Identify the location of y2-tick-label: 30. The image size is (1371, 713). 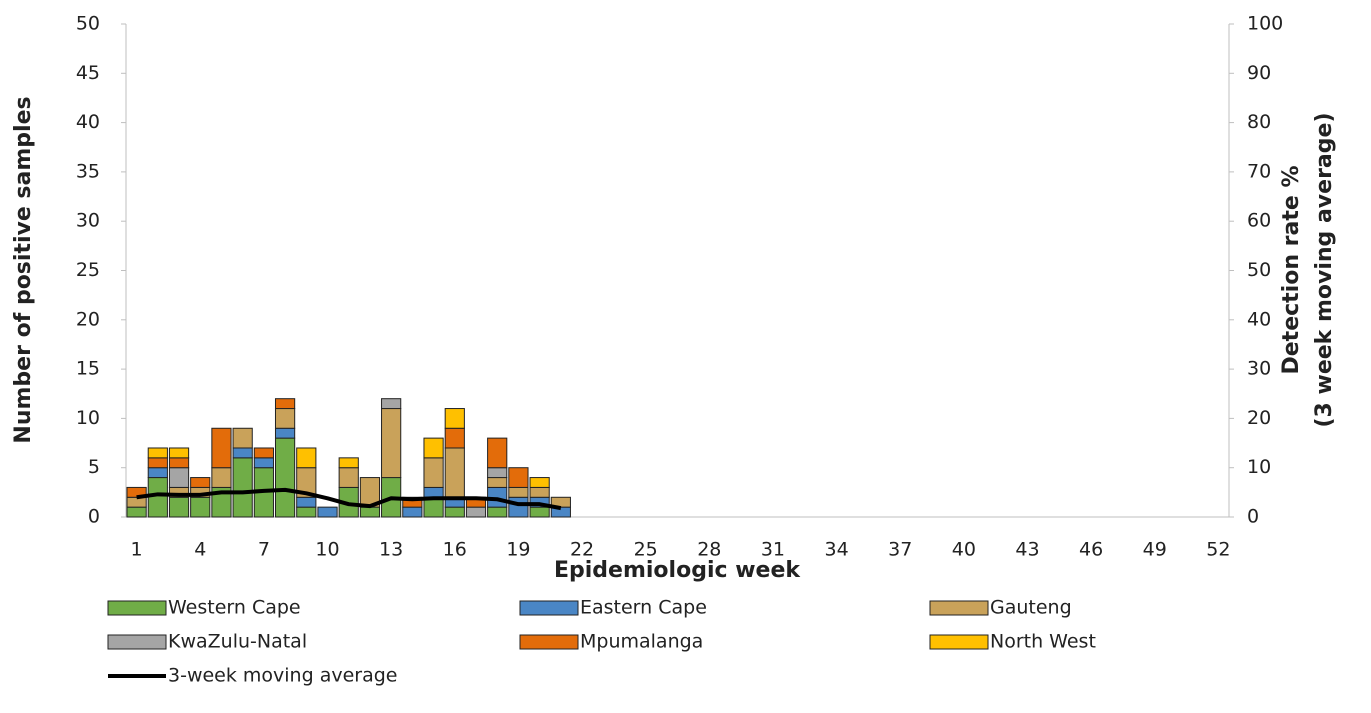
(1259, 369).